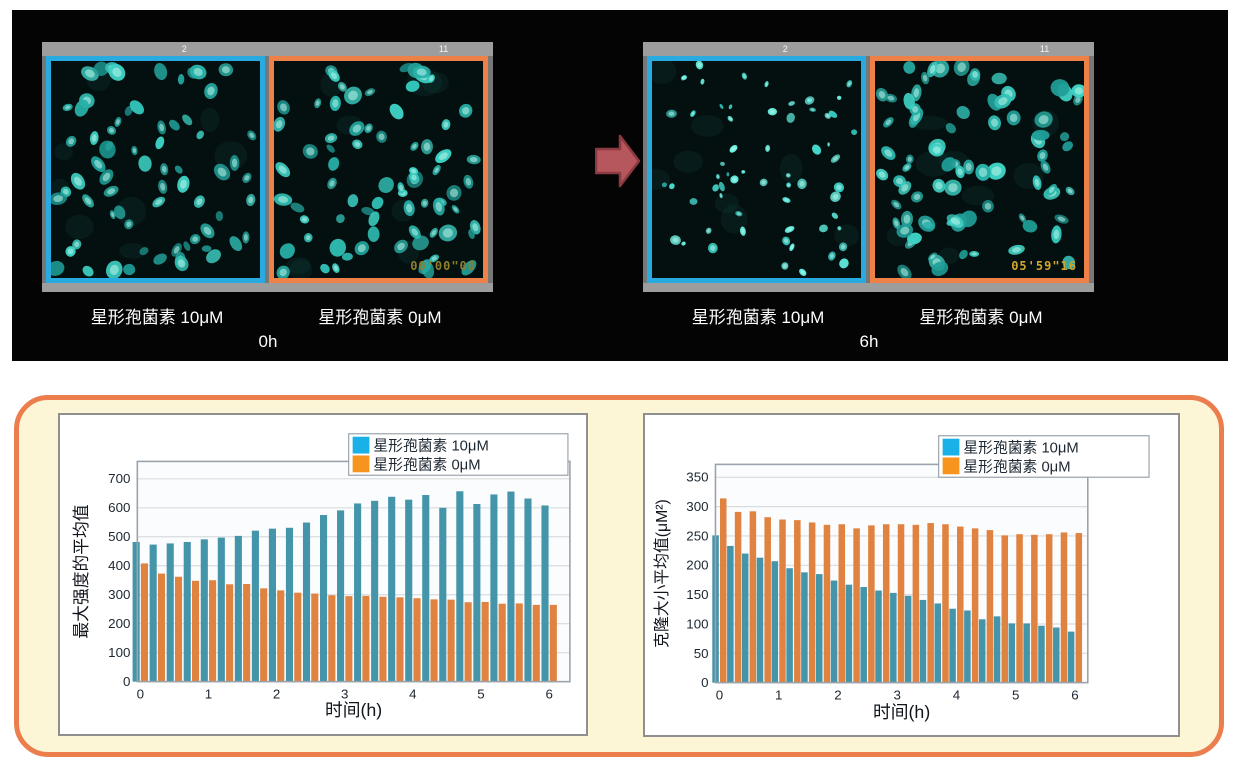 Image resolution: width=1240 pixels, height=772 pixels. Describe the element at coordinates (344, 586) in the screenshot. I see `bars` at that location.